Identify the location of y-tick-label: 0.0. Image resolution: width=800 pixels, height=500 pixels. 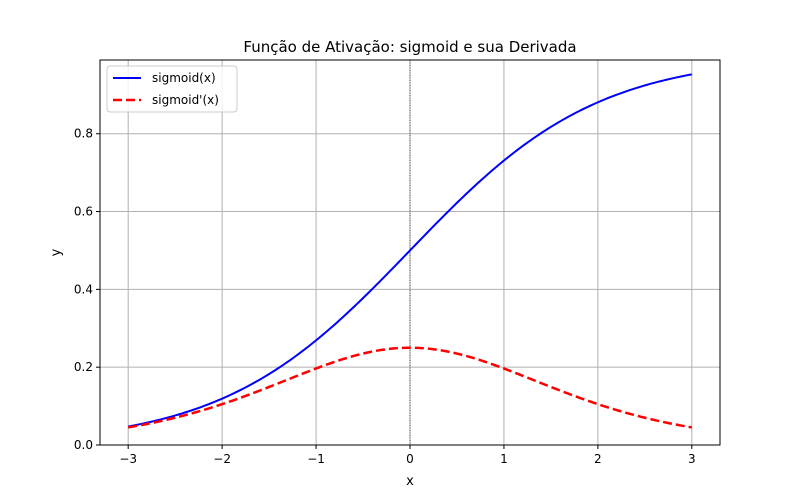
(83, 445).